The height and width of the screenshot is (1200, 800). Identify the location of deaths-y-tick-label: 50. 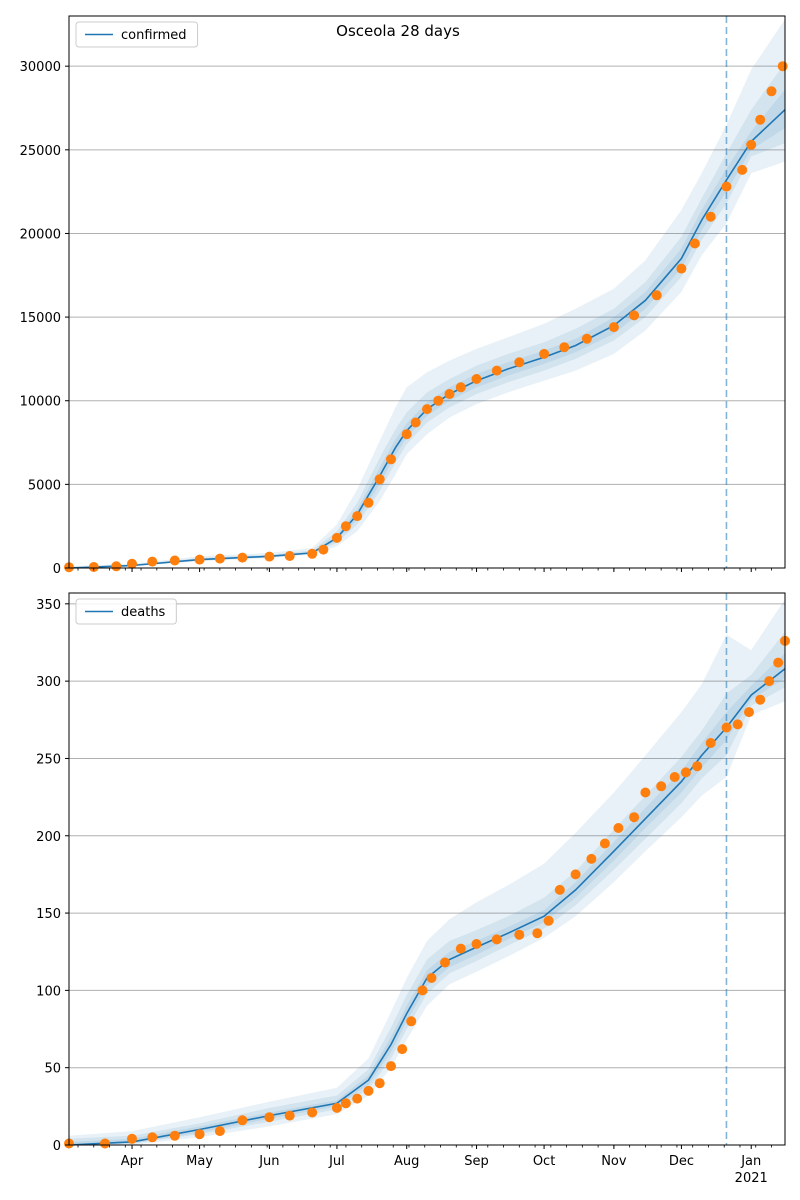
(52, 1069).